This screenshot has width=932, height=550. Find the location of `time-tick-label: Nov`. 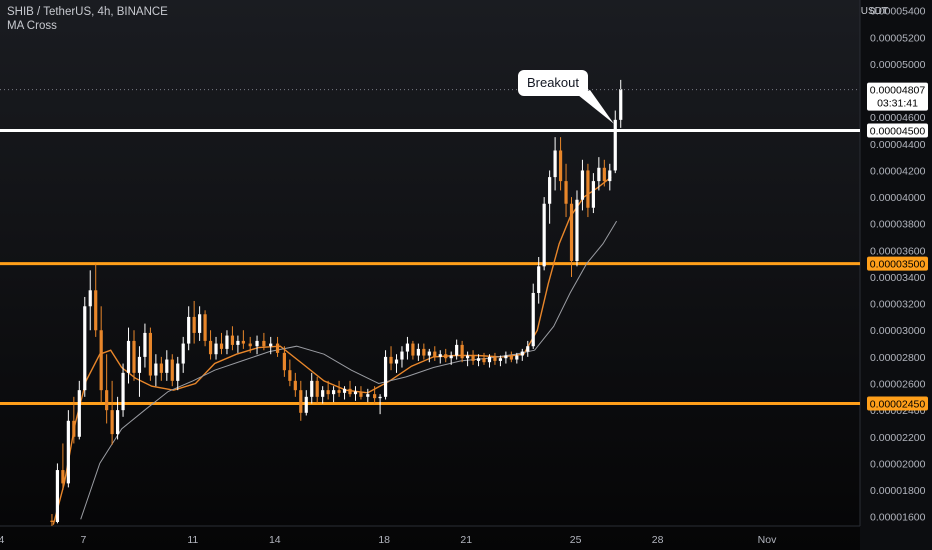

time-tick-label: Nov is located at coordinates (767, 540).